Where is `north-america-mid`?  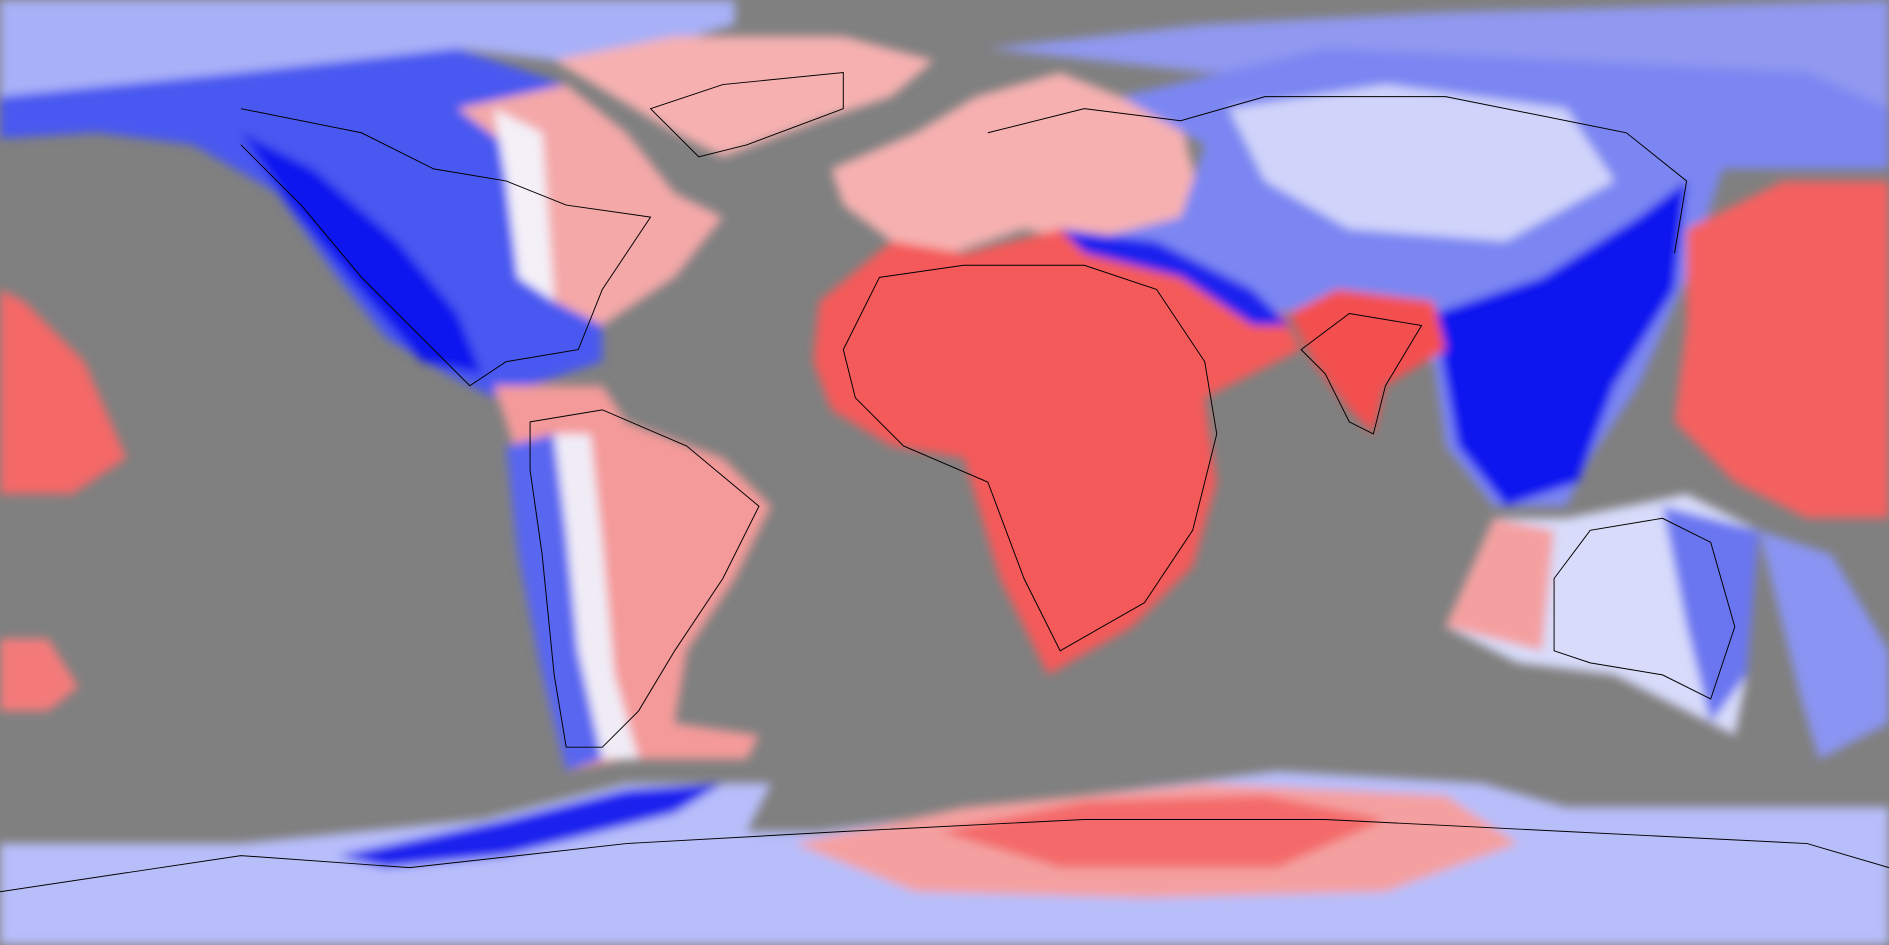 north-america-mid is located at coordinates (524, 205).